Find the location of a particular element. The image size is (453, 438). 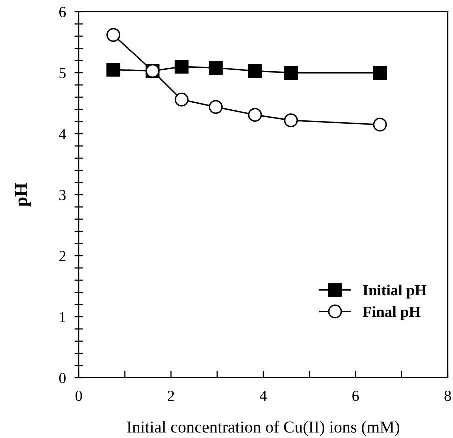

y-axis-title: pH is located at coordinates (23, 195).